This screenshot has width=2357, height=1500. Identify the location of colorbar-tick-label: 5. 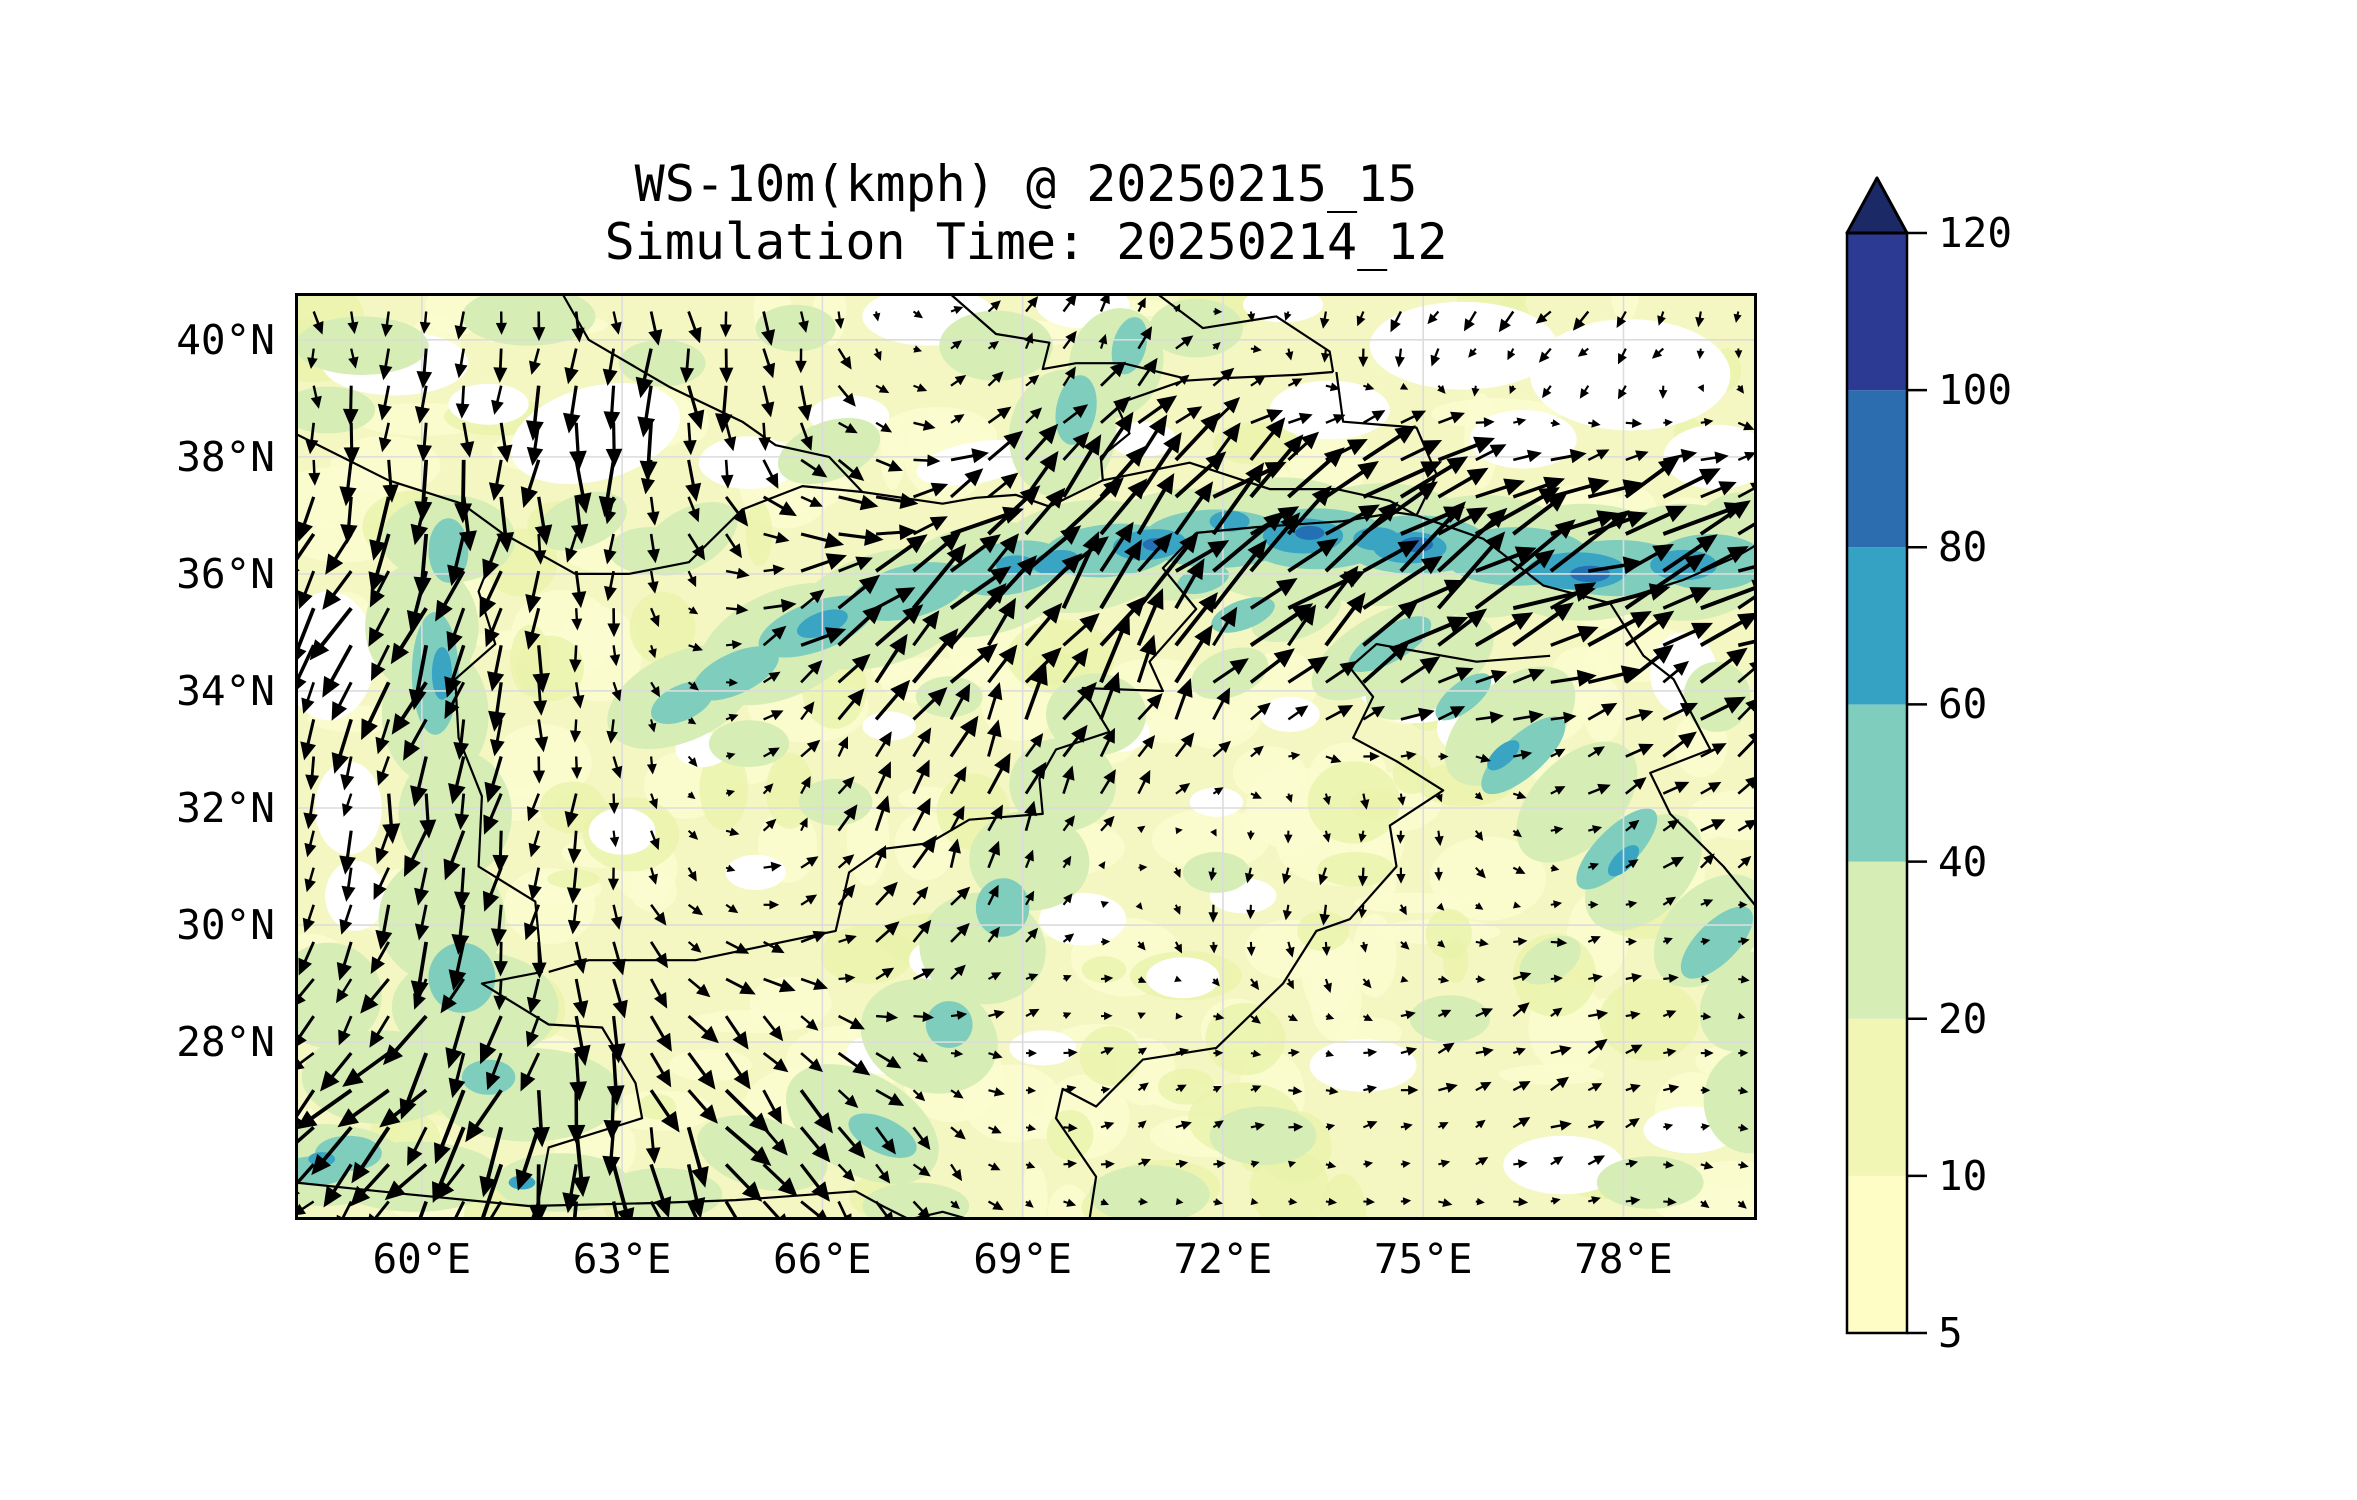
(1950, 1333).